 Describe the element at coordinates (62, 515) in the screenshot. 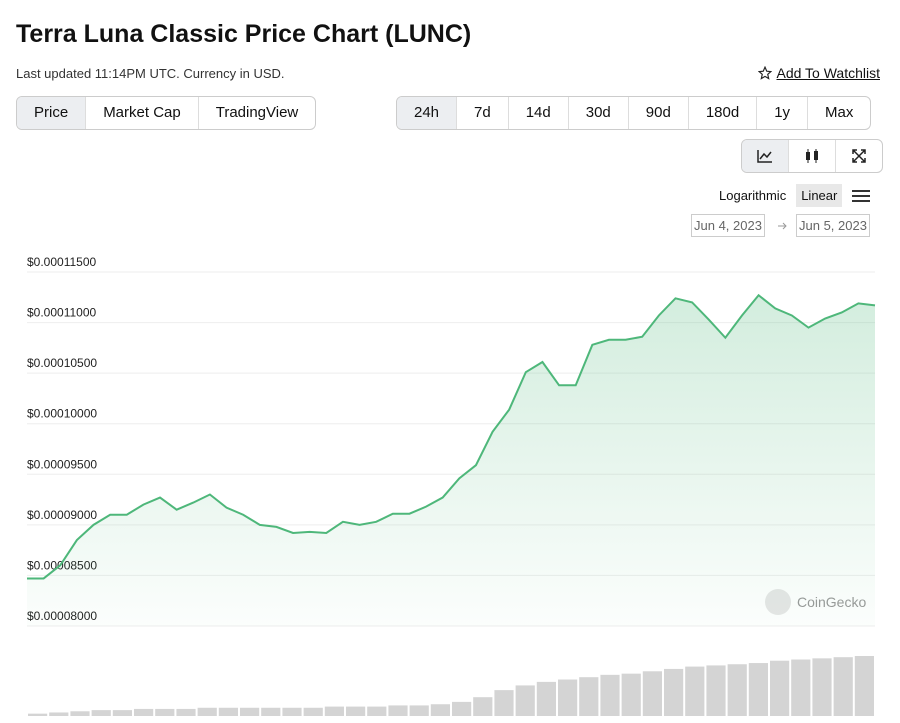

I see `y-tick-label: $0.00009000` at that location.